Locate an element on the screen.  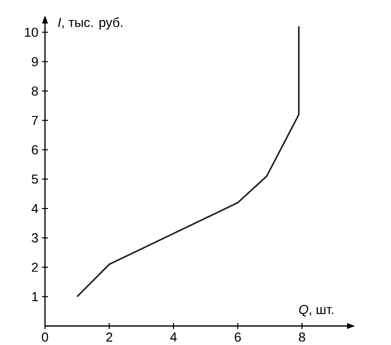
y-tick-label: 6 is located at coordinates (35, 149).